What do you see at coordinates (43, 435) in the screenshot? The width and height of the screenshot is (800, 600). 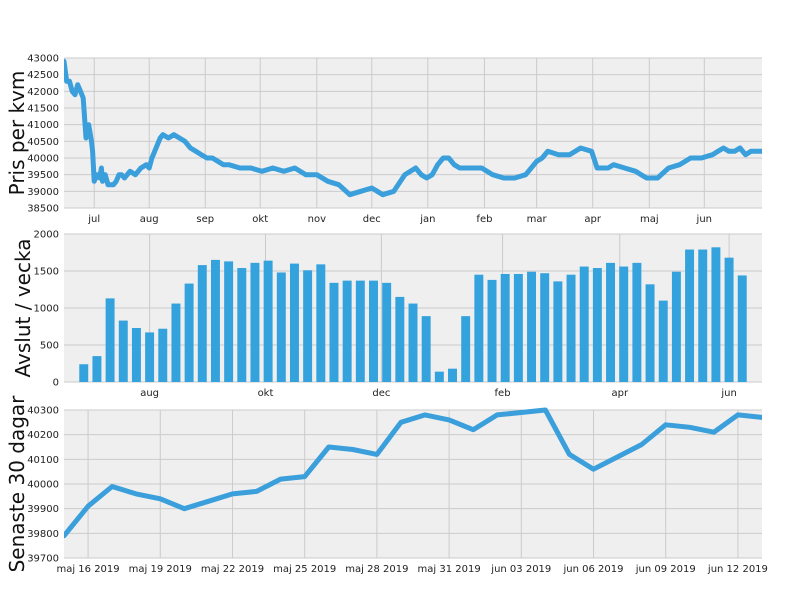 I see `y-tick-label: 40200` at bounding box center [43, 435].